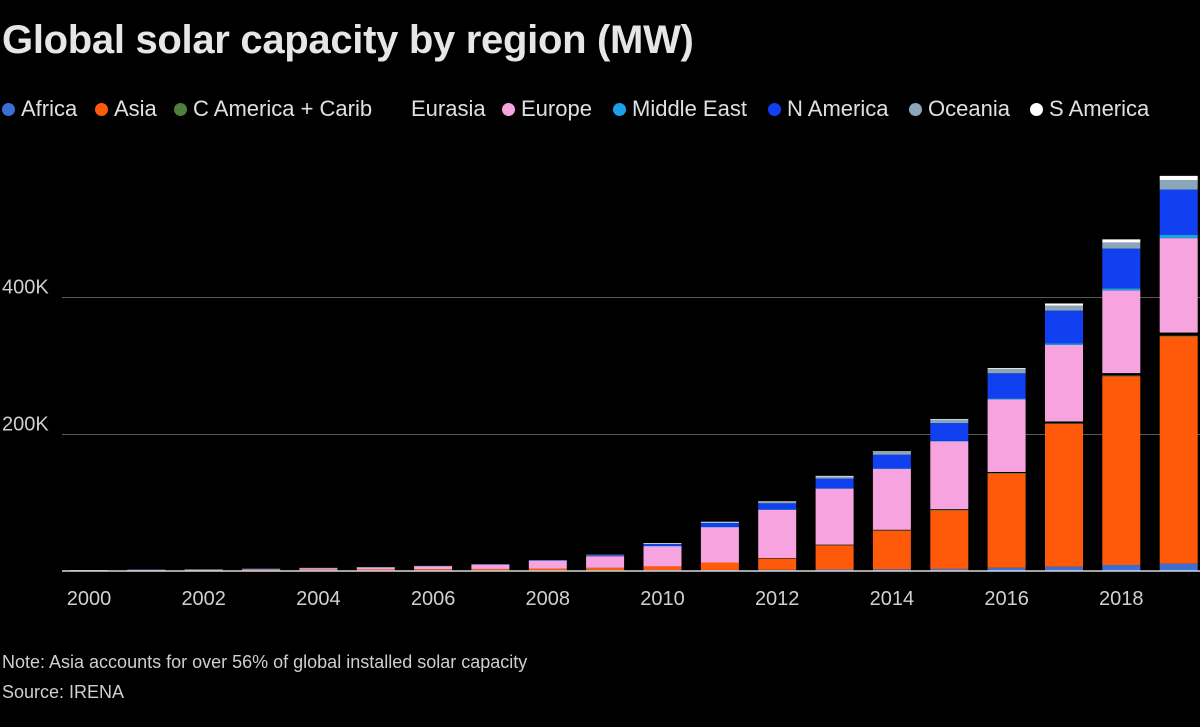  I want to click on bar-2010-europe, so click(662, 556).